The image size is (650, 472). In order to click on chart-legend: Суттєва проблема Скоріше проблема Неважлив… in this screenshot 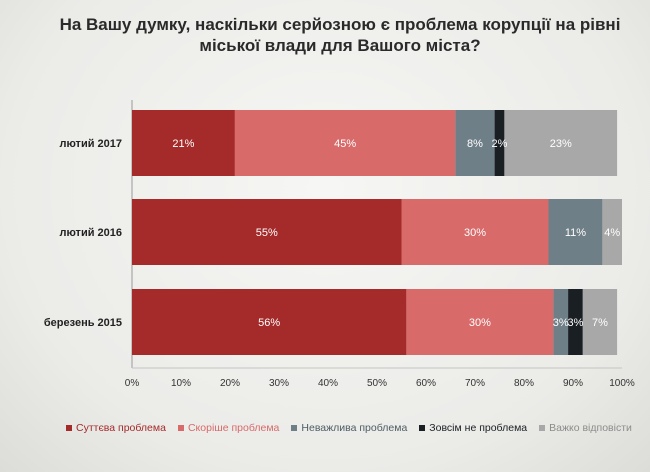, I will do `click(356, 428)`.